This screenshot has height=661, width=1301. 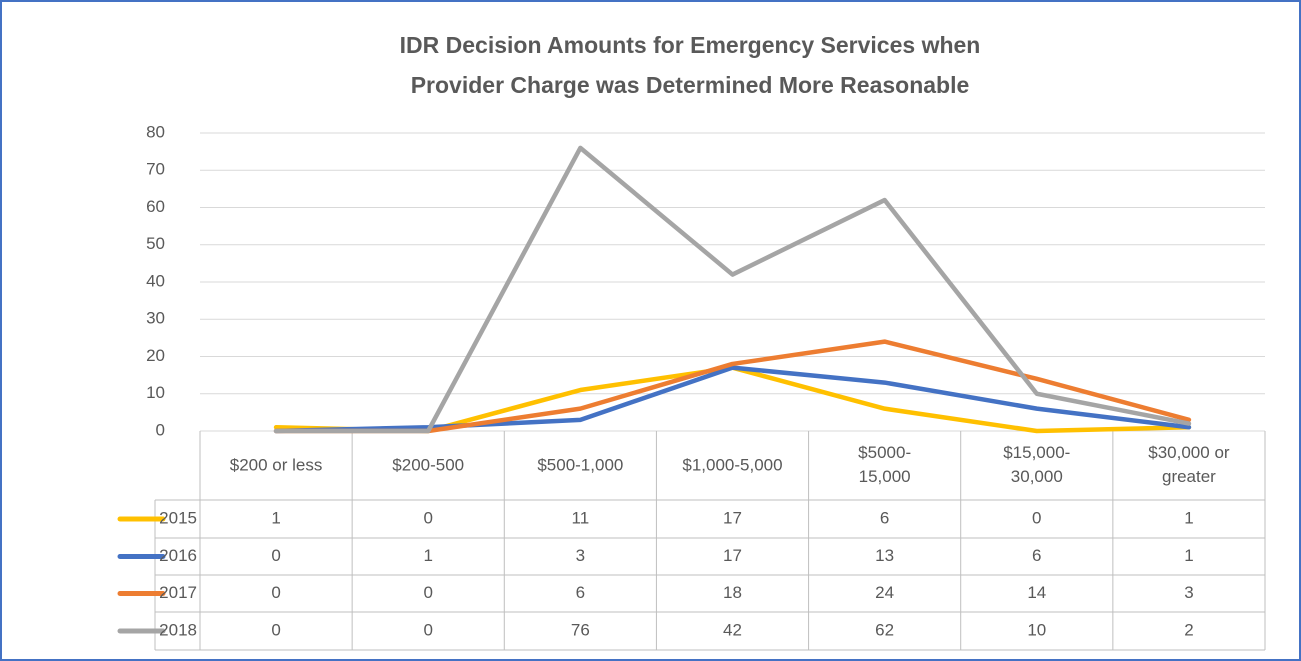 I want to click on y-tick-label: 70, so click(x=155, y=169).